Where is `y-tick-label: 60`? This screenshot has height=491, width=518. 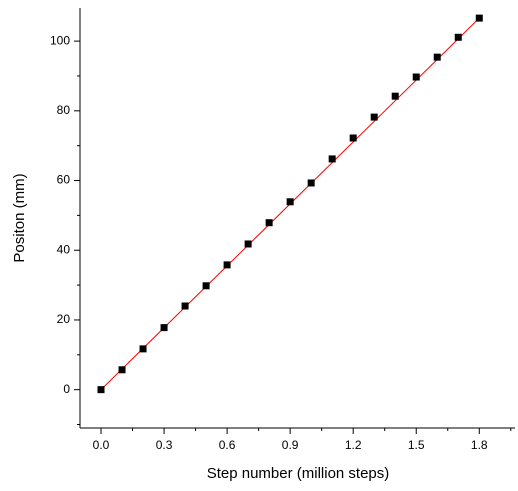 y-tick-label: 60 is located at coordinates (64, 180).